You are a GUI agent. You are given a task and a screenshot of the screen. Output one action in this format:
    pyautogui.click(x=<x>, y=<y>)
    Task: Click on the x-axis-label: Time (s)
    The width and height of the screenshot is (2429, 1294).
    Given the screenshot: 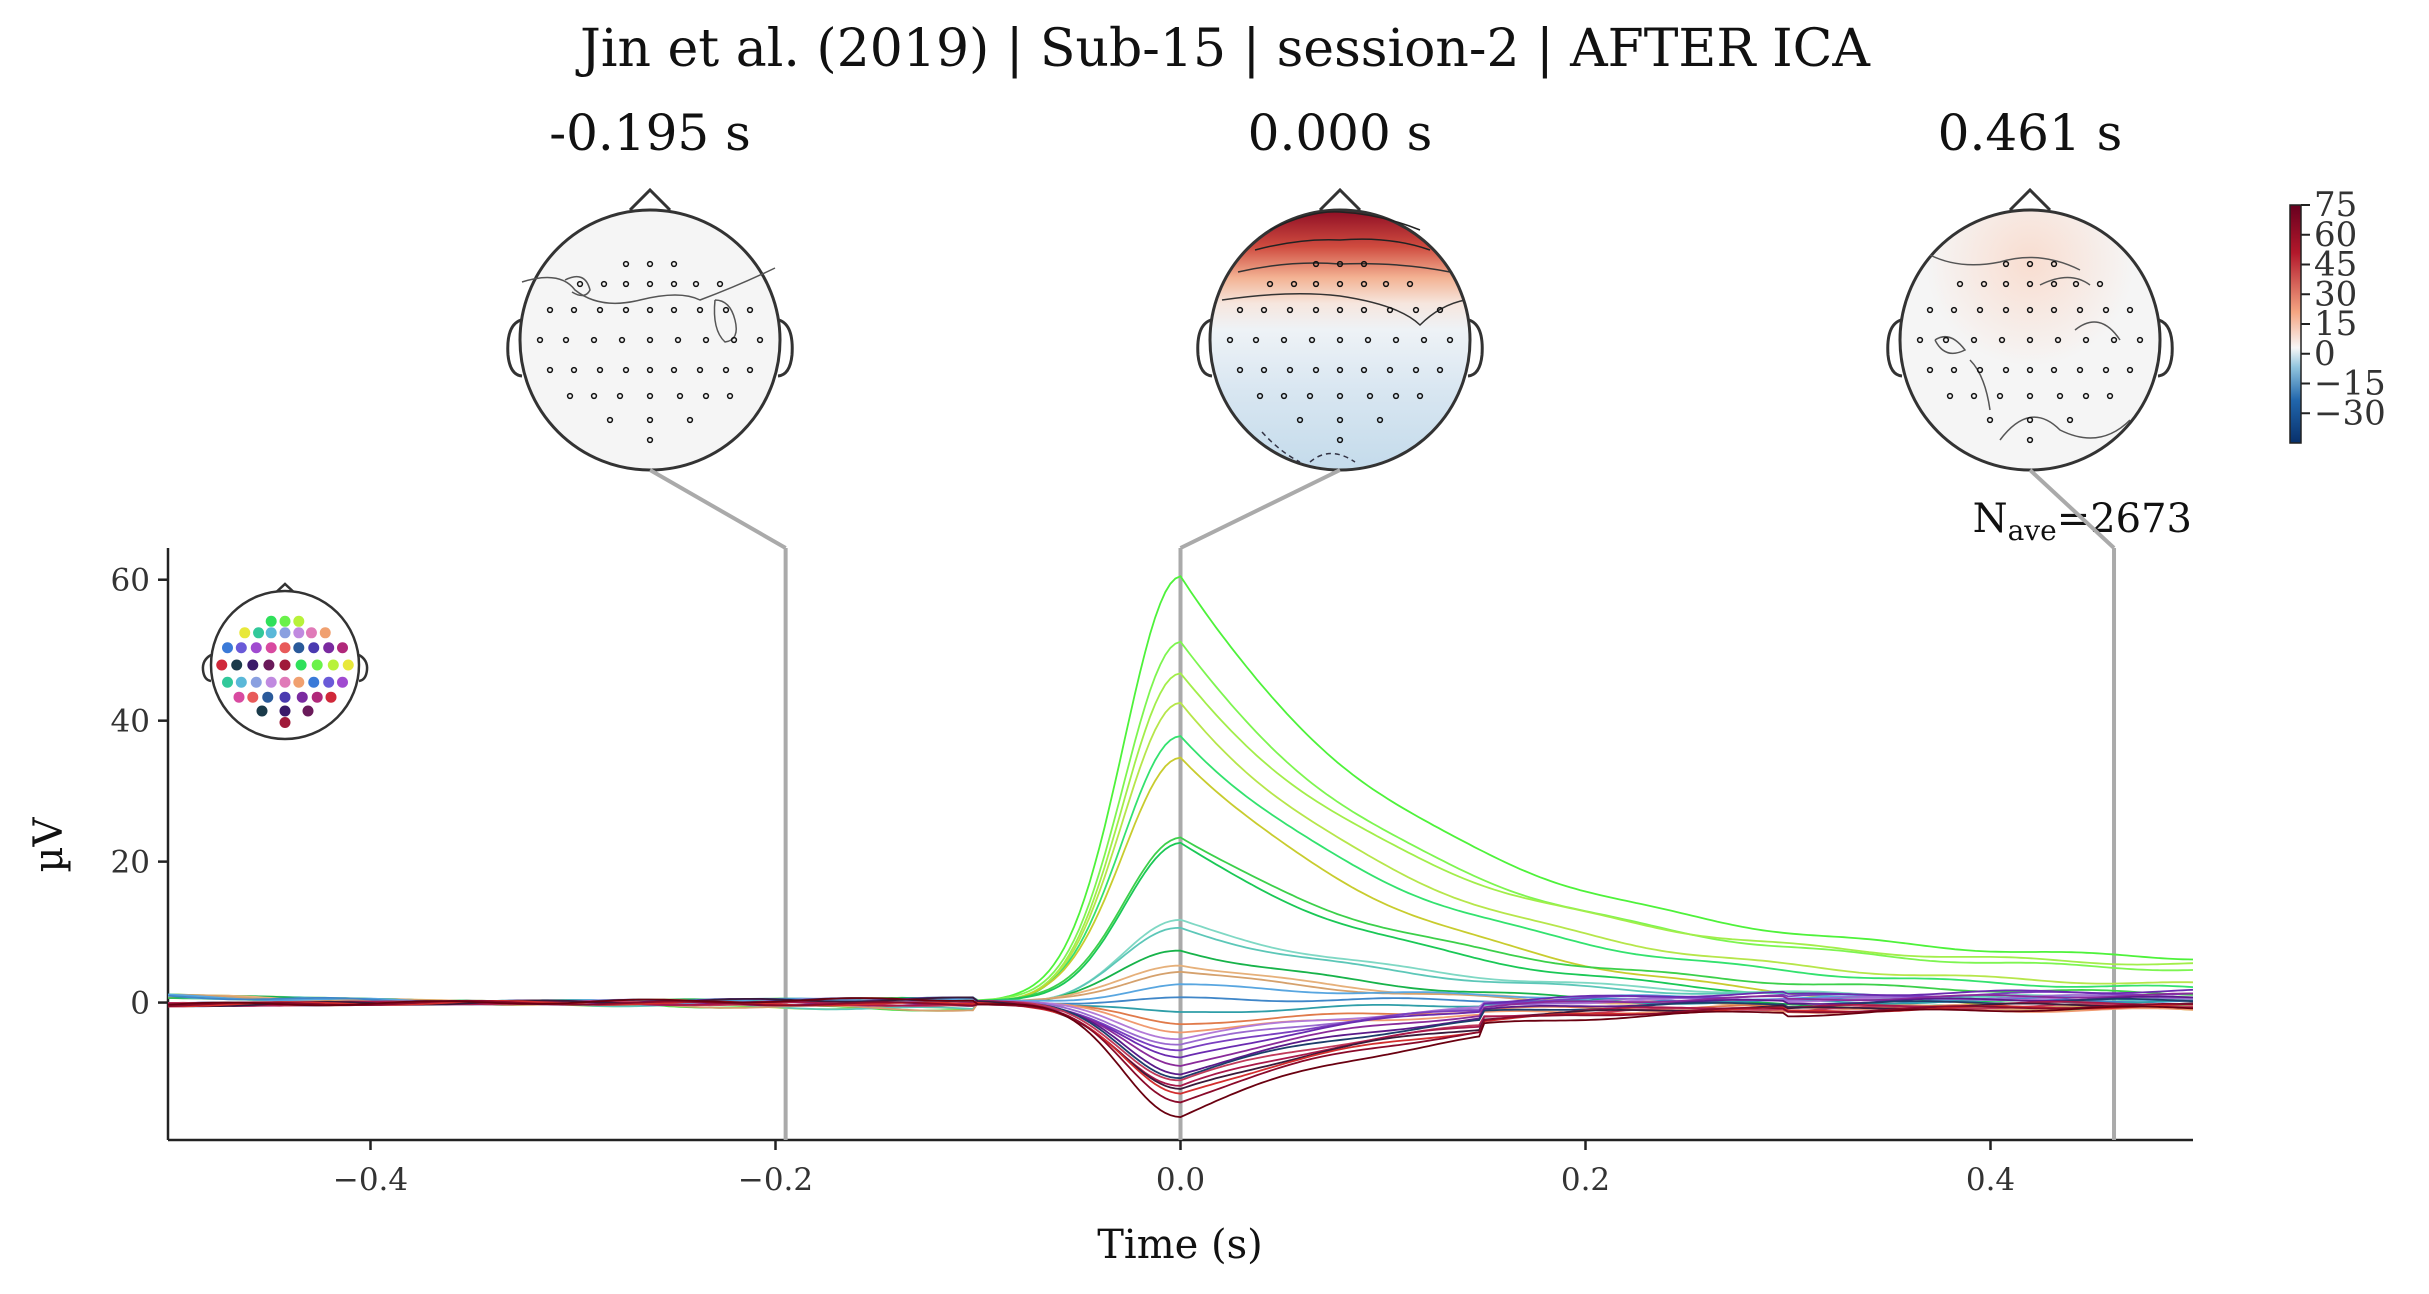 What is the action you would take?
    pyautogui.click(x=1180, y=1245)
    